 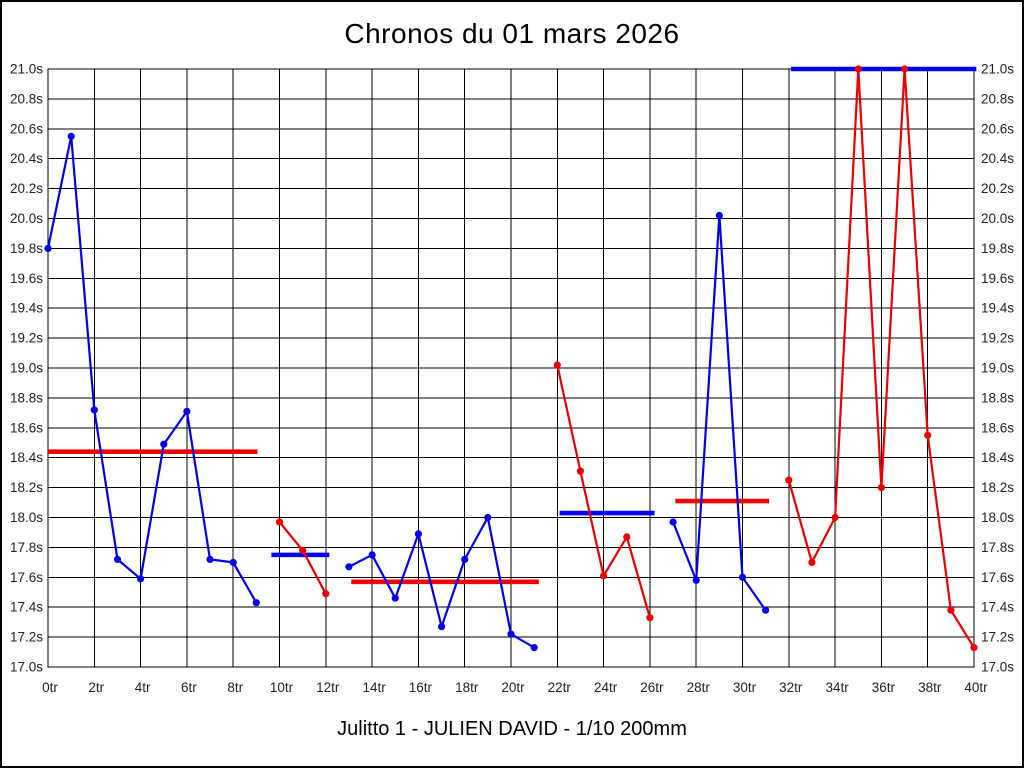 I want to click on y-axis-tick-label-right: 19.2s, so click(x=997, y=338).